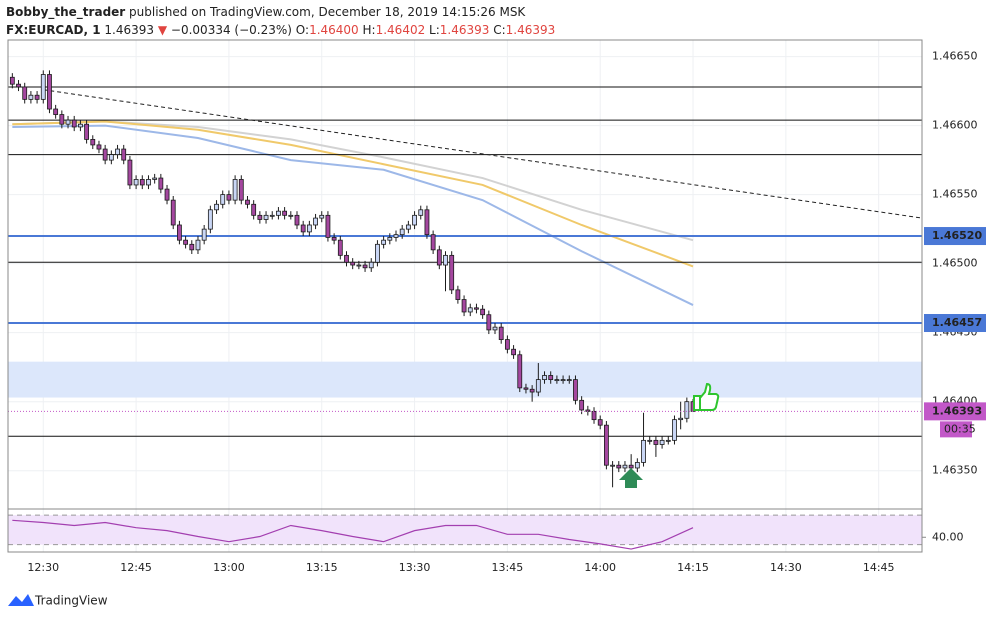 The image size is (988, 618). Describe the element at coordinates (415, 567) in the screenshot. I see `x-tick-label: 13:30` at that location.